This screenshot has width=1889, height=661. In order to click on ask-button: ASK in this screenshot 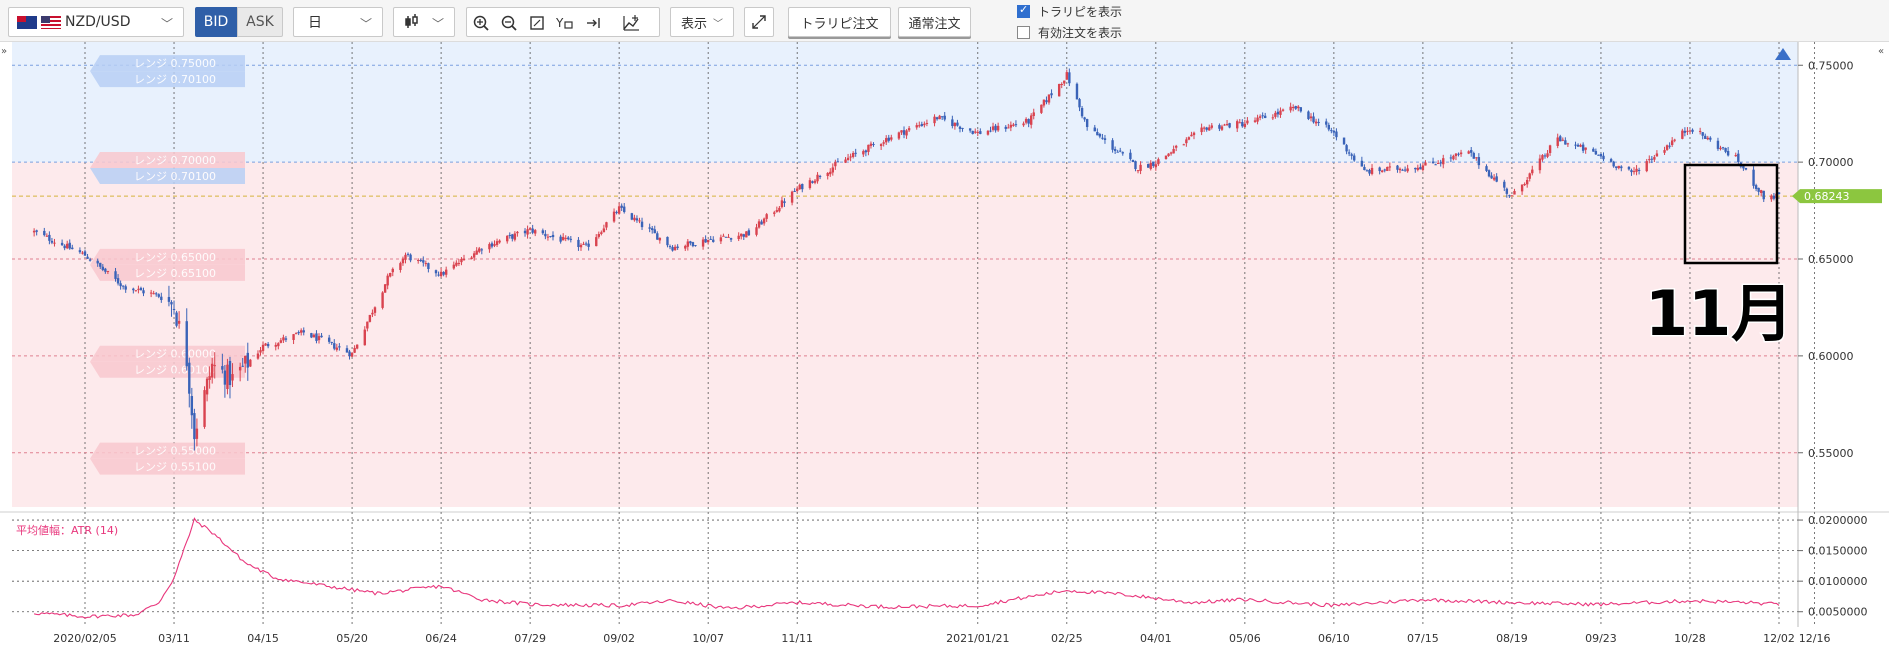, I will do `click(260, 22)`.